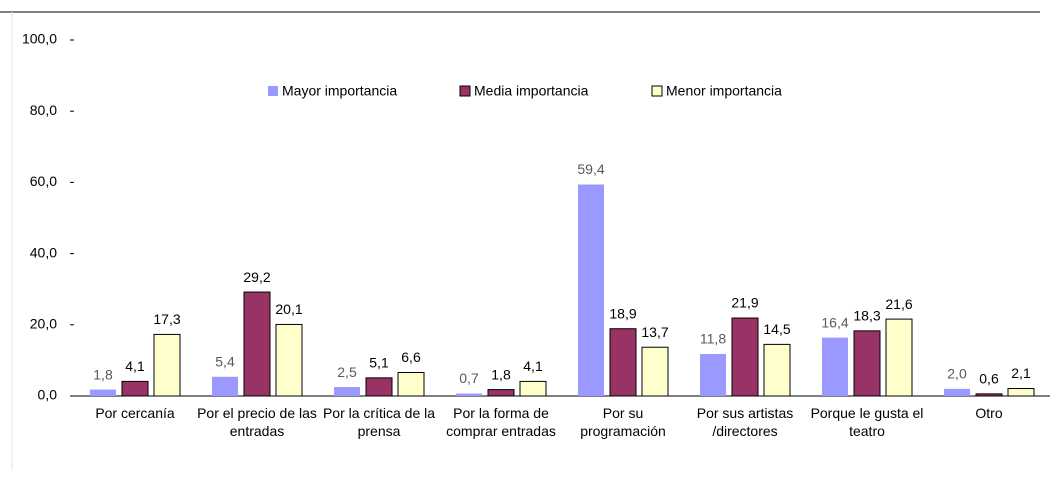 This screenshot has height=481, width=1061. What do you see at coordinates (867, 422) in the screenshot?
I see `x-tick-label: Porque le gusta el teatro` at bounding box center [867, 422].